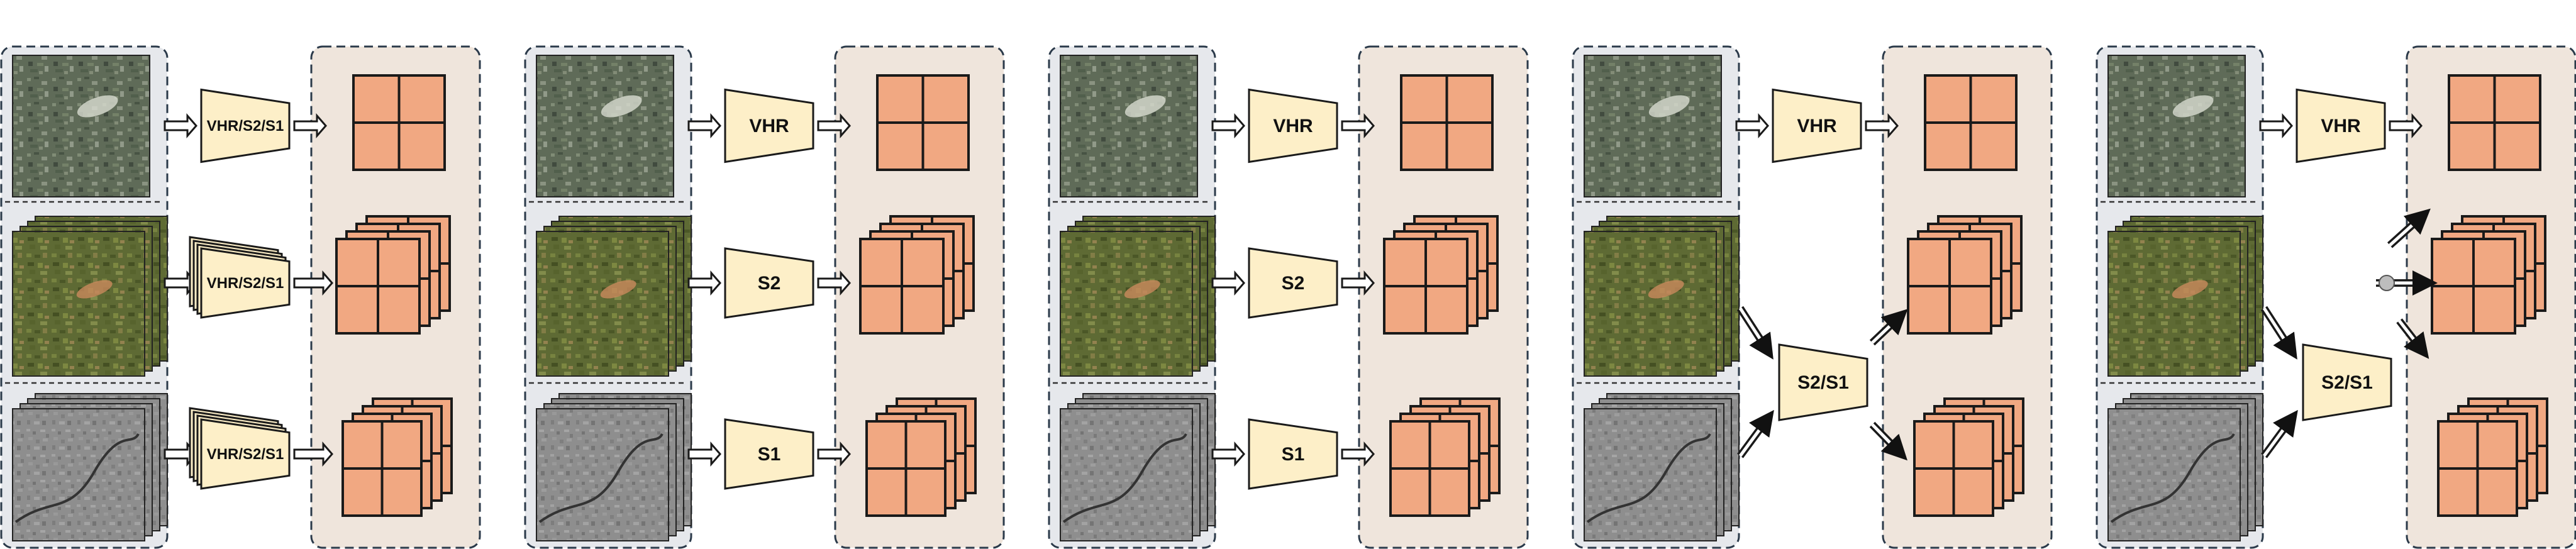 The height and width of the screenshot is (549, 2576). I want to click on encoder-vhr-s2-s1-s2: VHR/S2/S1, so click(240, 277).